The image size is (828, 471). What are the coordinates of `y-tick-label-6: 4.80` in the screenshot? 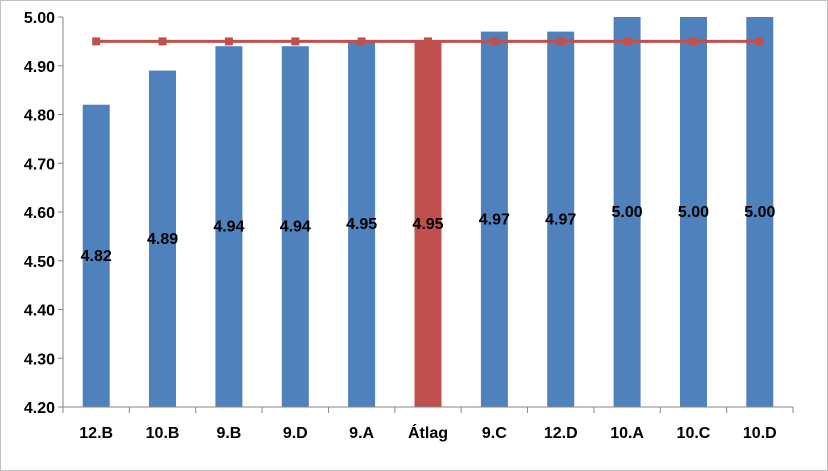 It's located at (39, 116).